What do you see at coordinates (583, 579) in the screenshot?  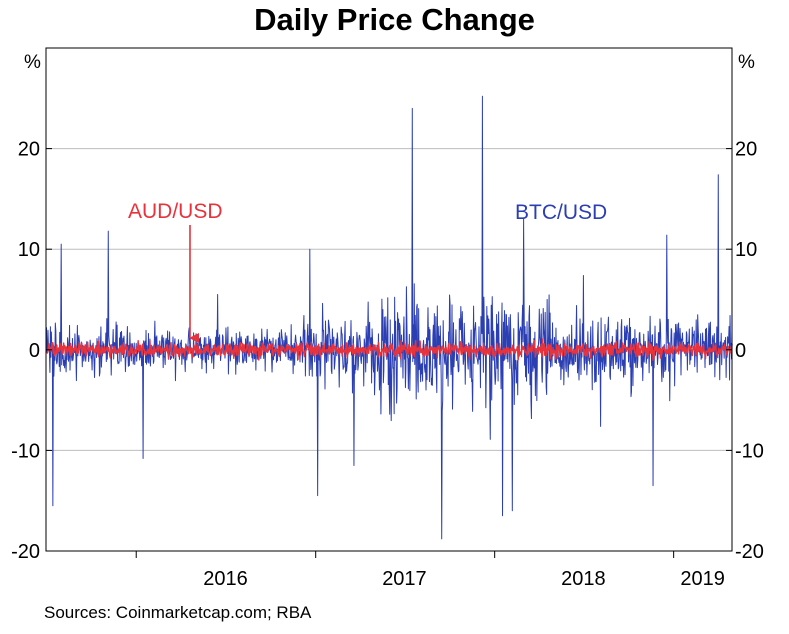 I see `x-tick-label: 2018` at bounding box center [583, 579].